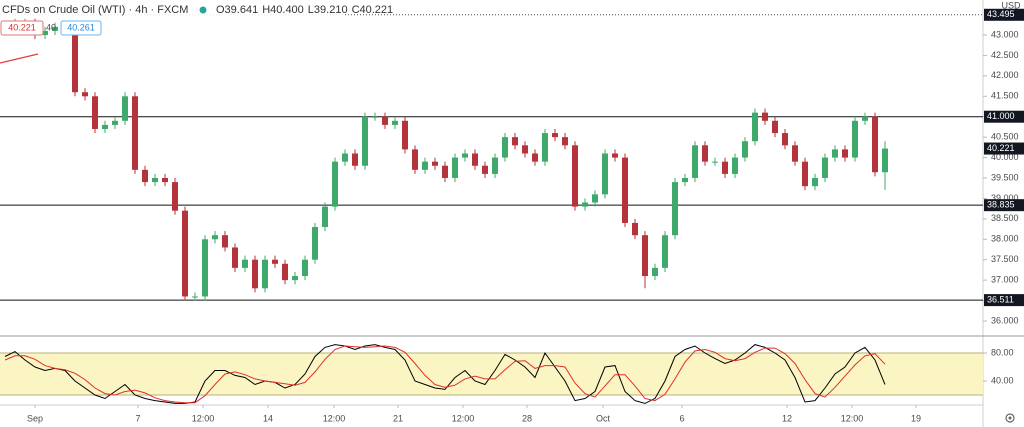 This screenshot has width=1024, height=427. Describe the element at coordinates (1005, 157) in the screenshot. I see `y-tick-label: 40.000` at that location.